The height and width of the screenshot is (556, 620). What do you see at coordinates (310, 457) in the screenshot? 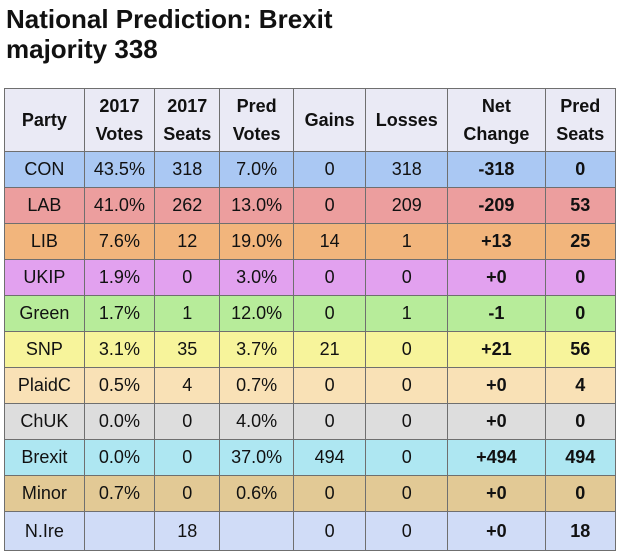
I see `table-row: Brexit 0.0% 0 37.0% 494 0 +494 494` at bounding box center [310, 457].